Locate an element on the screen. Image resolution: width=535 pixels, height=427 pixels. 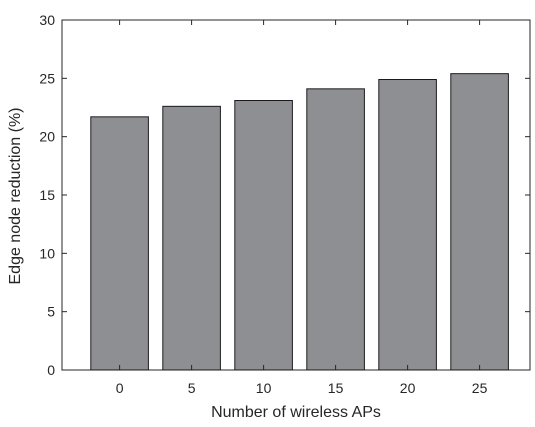
y-tick-label: 20 is located at coordinates (47, 137).